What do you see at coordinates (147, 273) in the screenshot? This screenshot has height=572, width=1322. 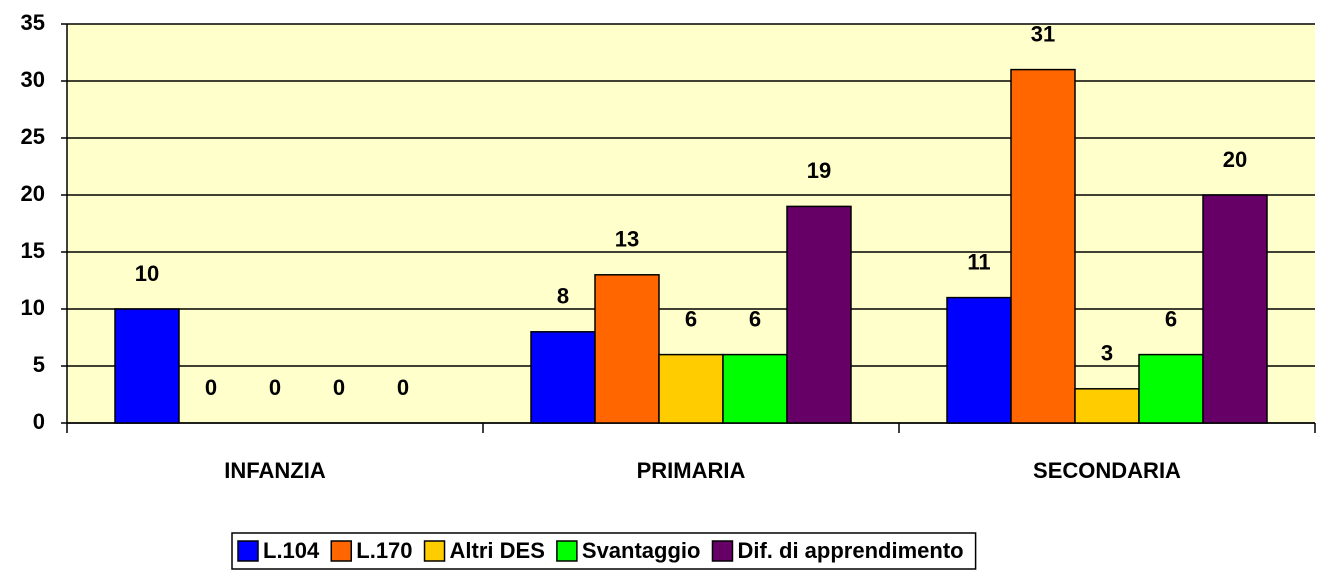 I see `data-label: 10` at bounding box center [147, 273].